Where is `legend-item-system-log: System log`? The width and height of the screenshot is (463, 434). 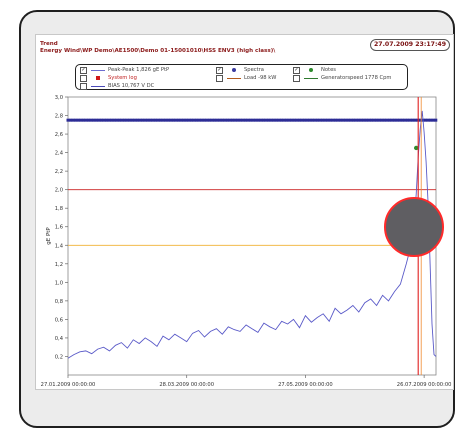
legend-item-system-log: System log is located at coordinates (108, 78).